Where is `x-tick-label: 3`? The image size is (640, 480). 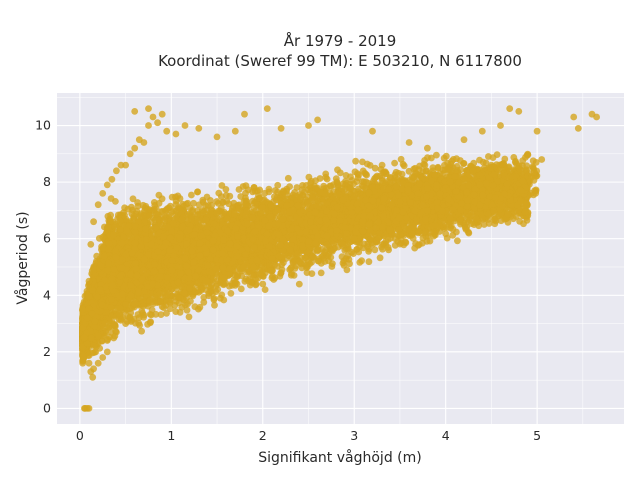
x-tick-label: 3 is located at coordinates (354, 435).